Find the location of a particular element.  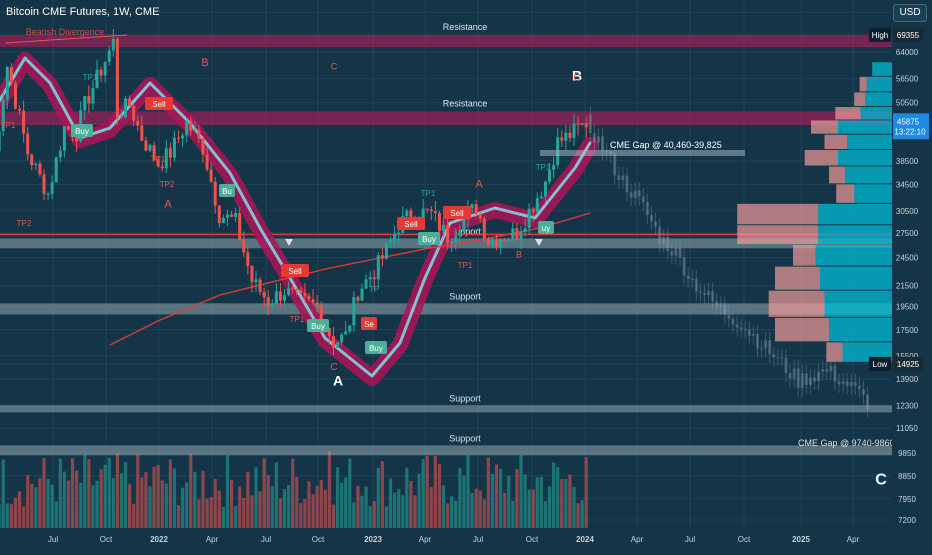

take-profit-label: TP is located at coordinates (374, 289).